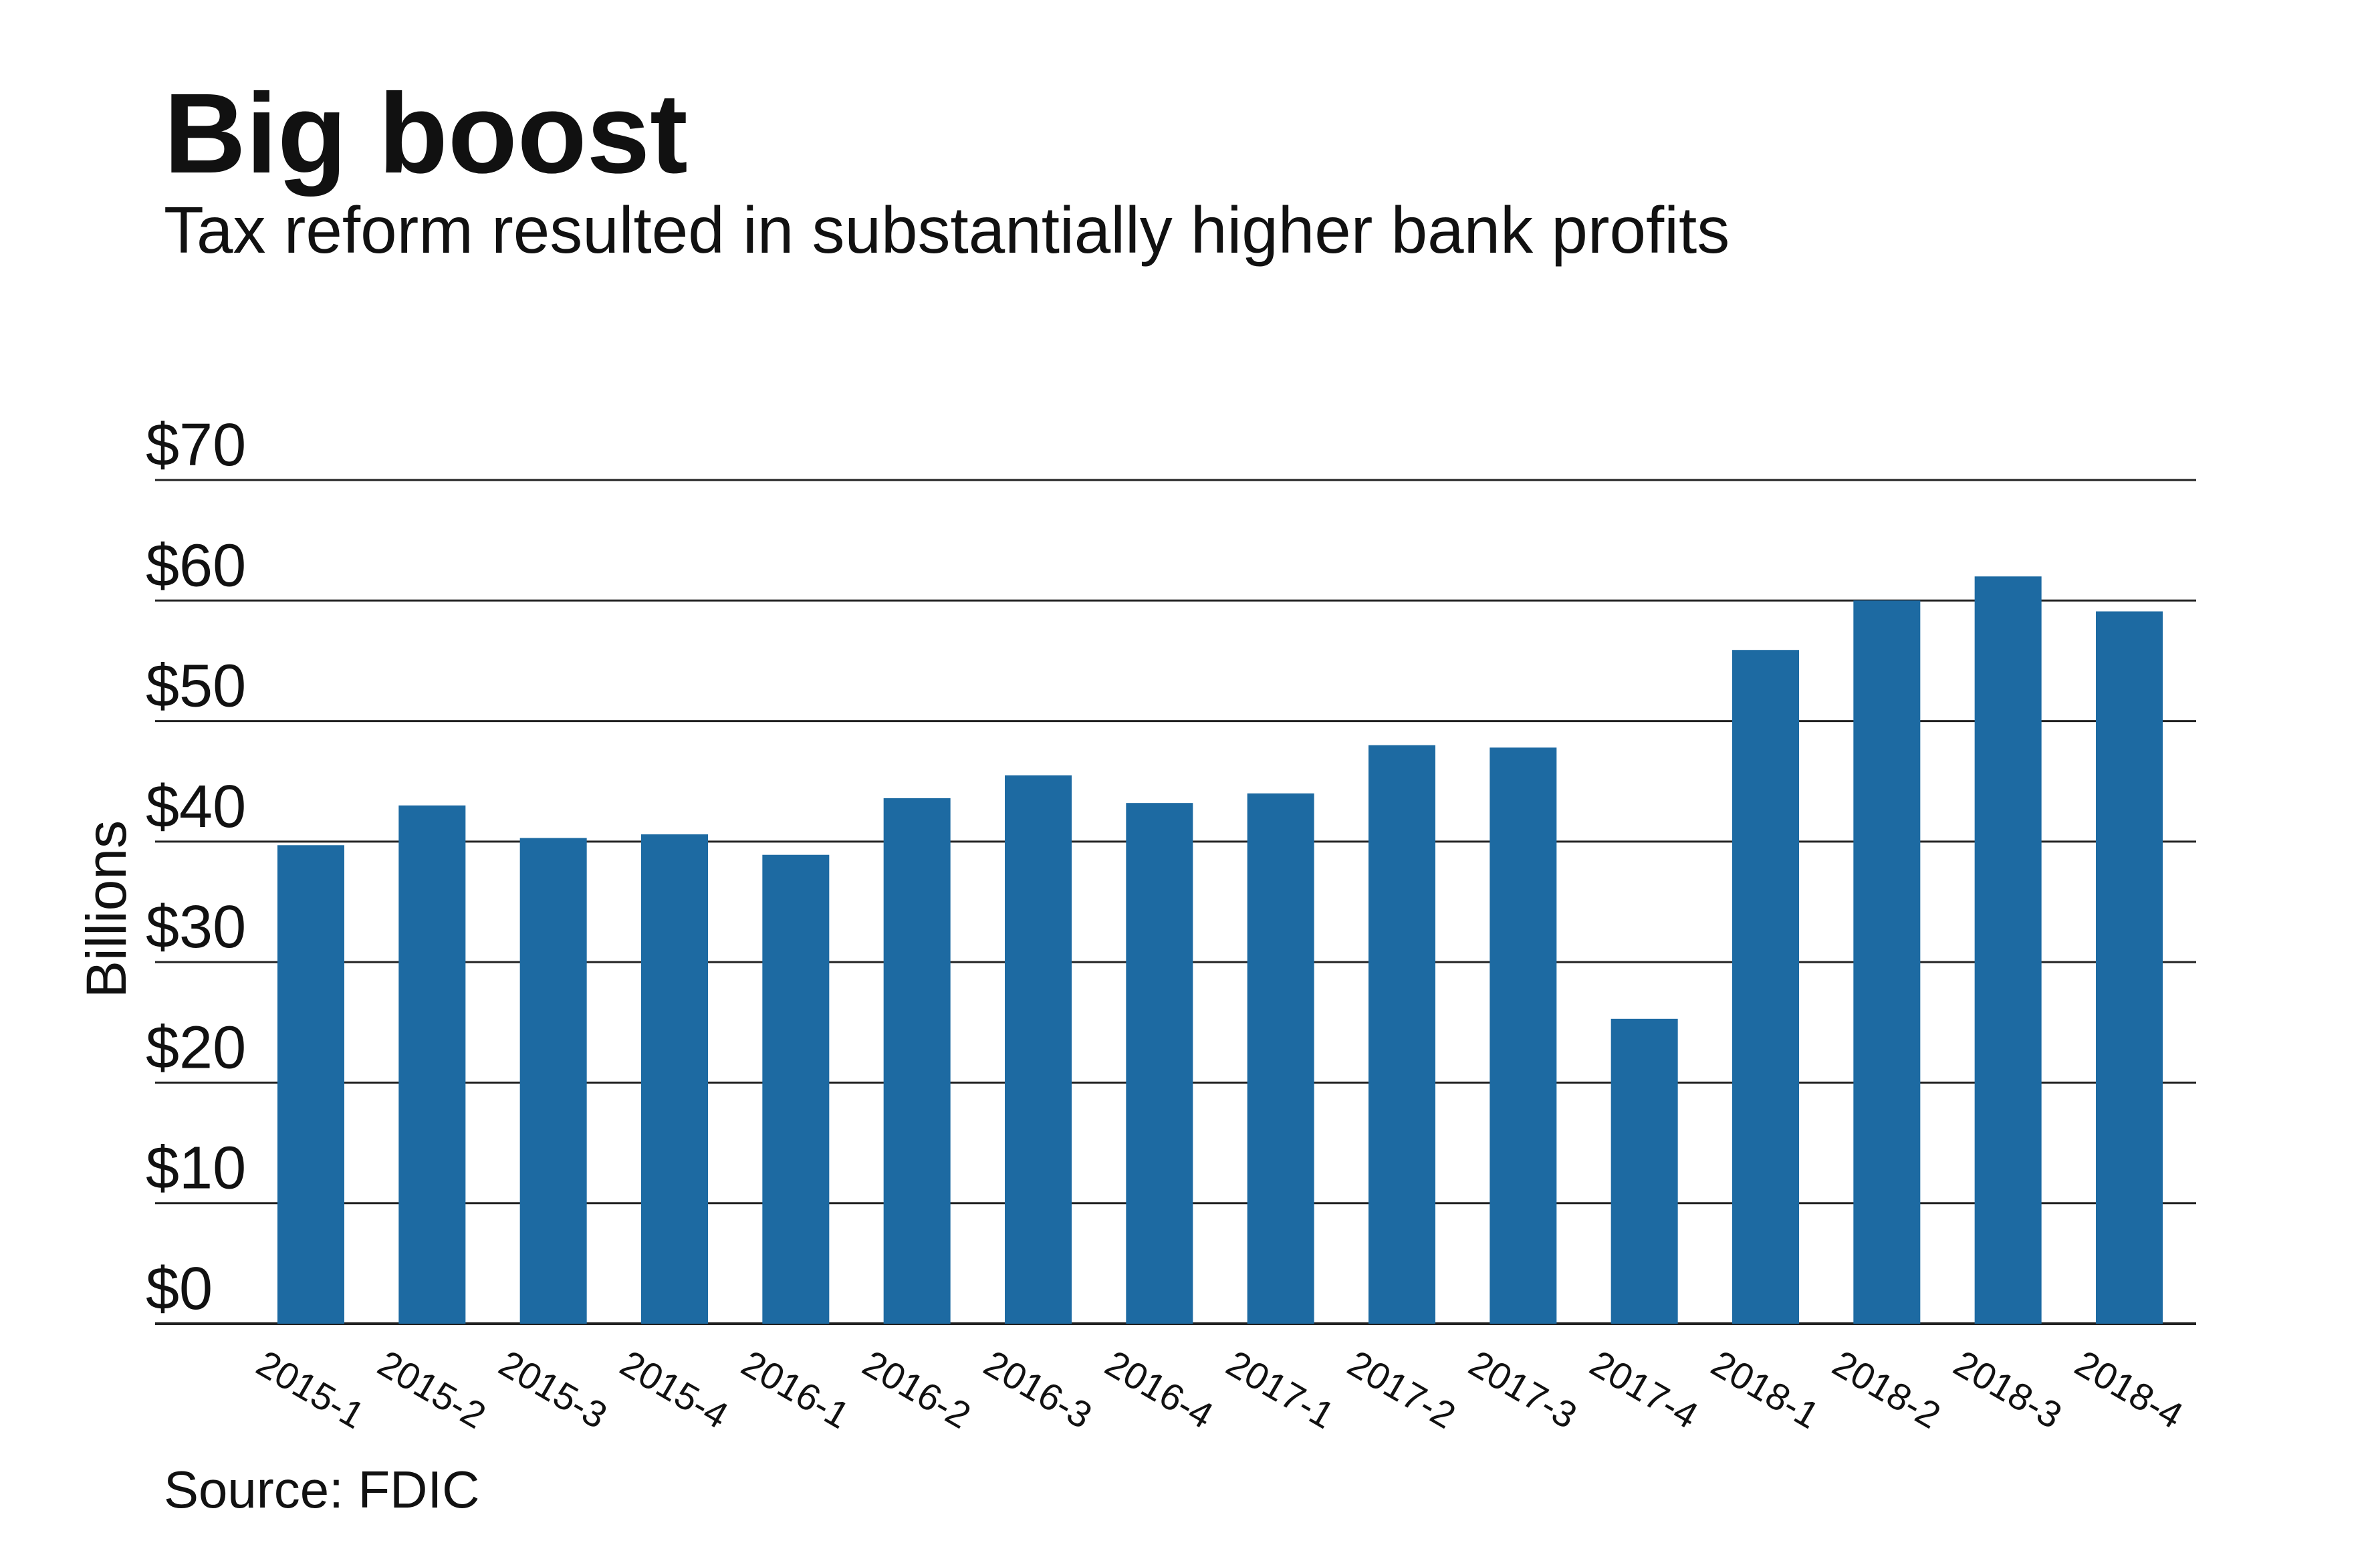  I want to click on chart-title: Big boost, so click(426, 133).